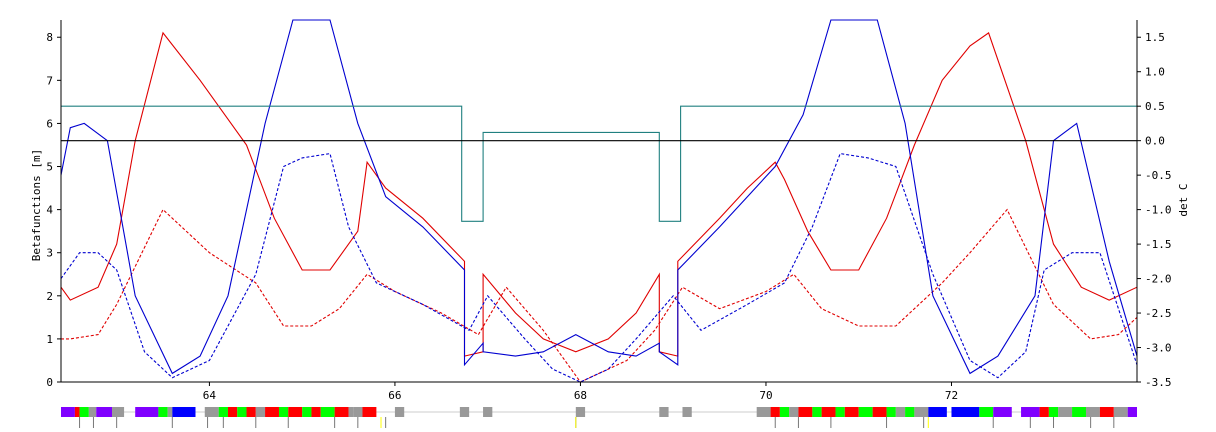 The width and height of the screenshot is (1216, 432). I want to click on y-left-tick-label: 5, so click(49, 167).